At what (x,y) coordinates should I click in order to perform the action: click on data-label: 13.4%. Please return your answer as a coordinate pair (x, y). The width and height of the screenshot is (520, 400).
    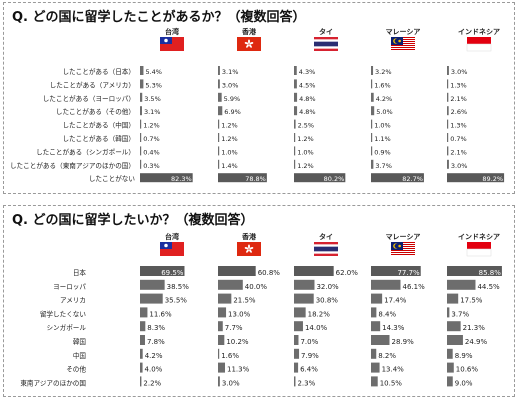
    Looking at the image, I should click on (393, 370).